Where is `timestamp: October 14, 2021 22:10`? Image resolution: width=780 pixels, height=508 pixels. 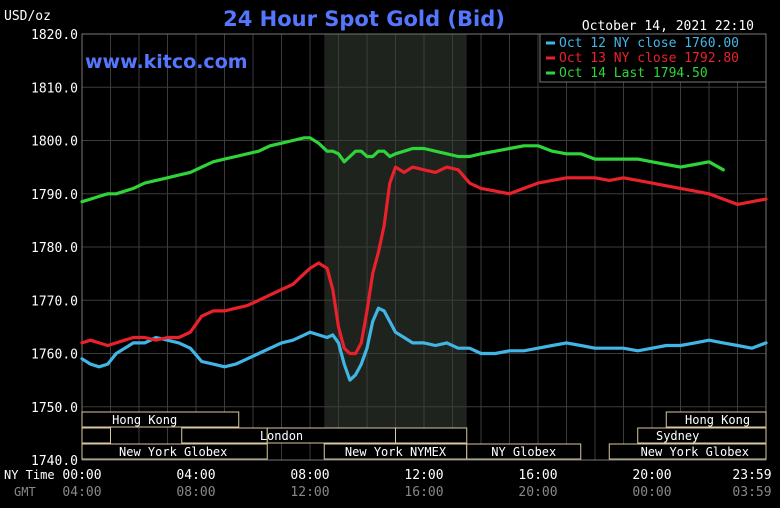
timestamp: October 14, 2021 22:10 is located at coordinates (668, 26).